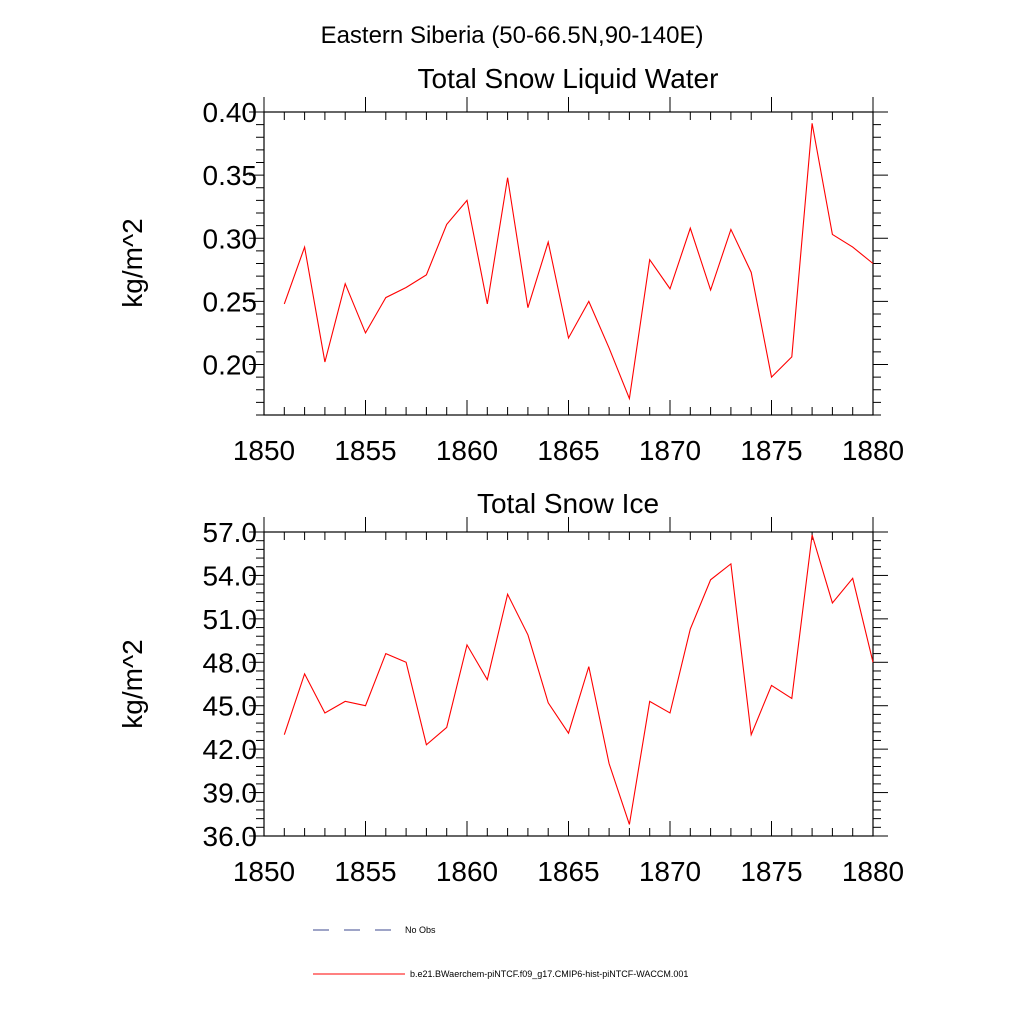 This screenshot has height=1024, width=1024. Describe the element at coordinates (230, 793) in the screenshot. I see `y-tick-label: 39.0` at that location.